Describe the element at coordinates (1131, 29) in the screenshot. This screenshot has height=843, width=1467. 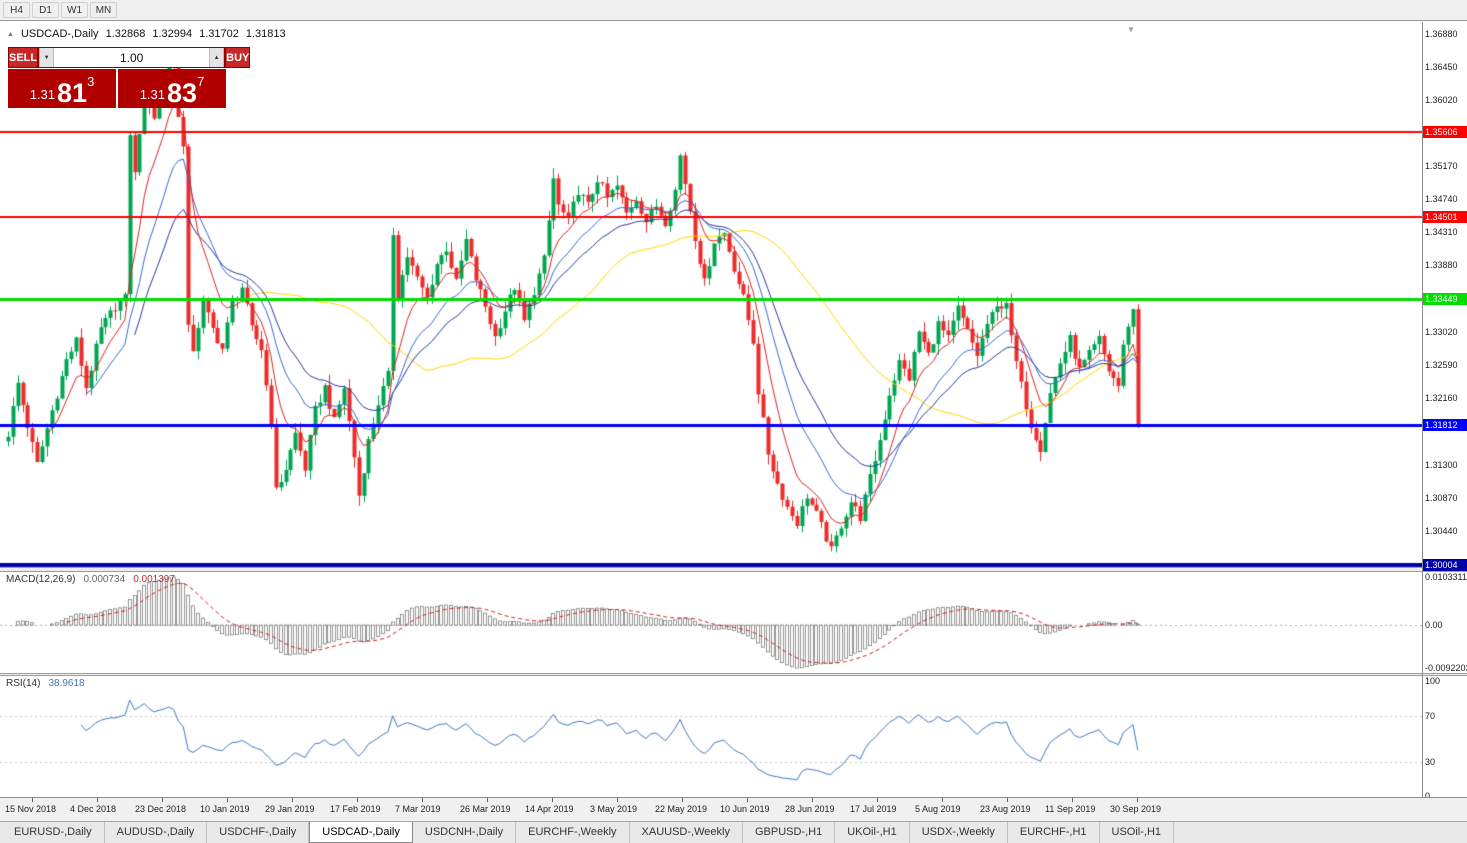
I see `chart-shift-marker-icon: ▼` at that location.